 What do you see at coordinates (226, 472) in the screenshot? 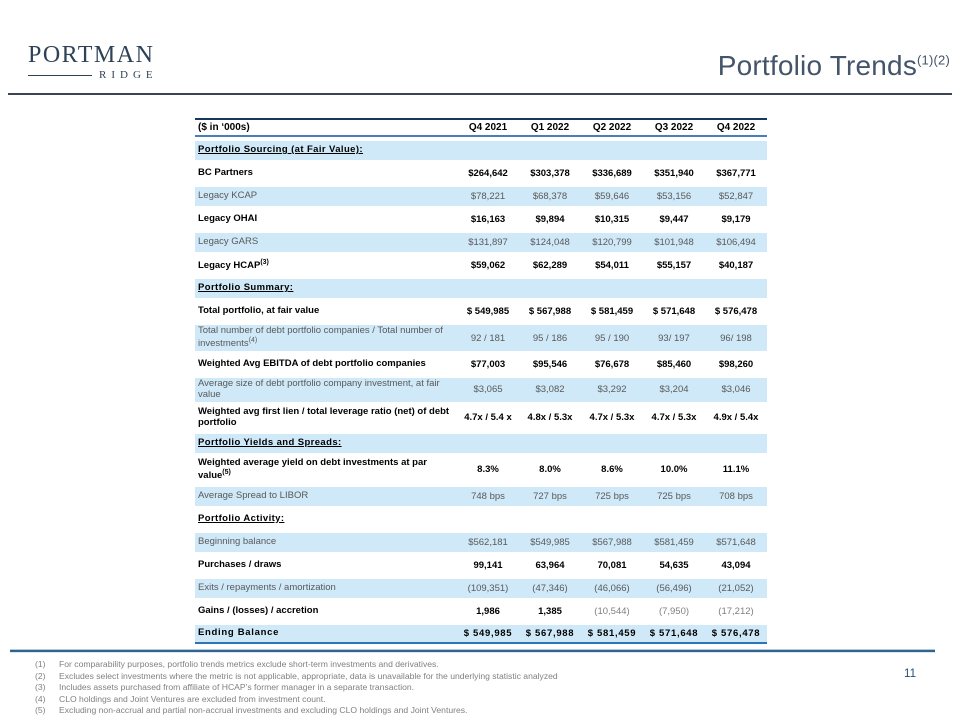
I see `footnote-ref: (5)` at bounding box center [226, 472].